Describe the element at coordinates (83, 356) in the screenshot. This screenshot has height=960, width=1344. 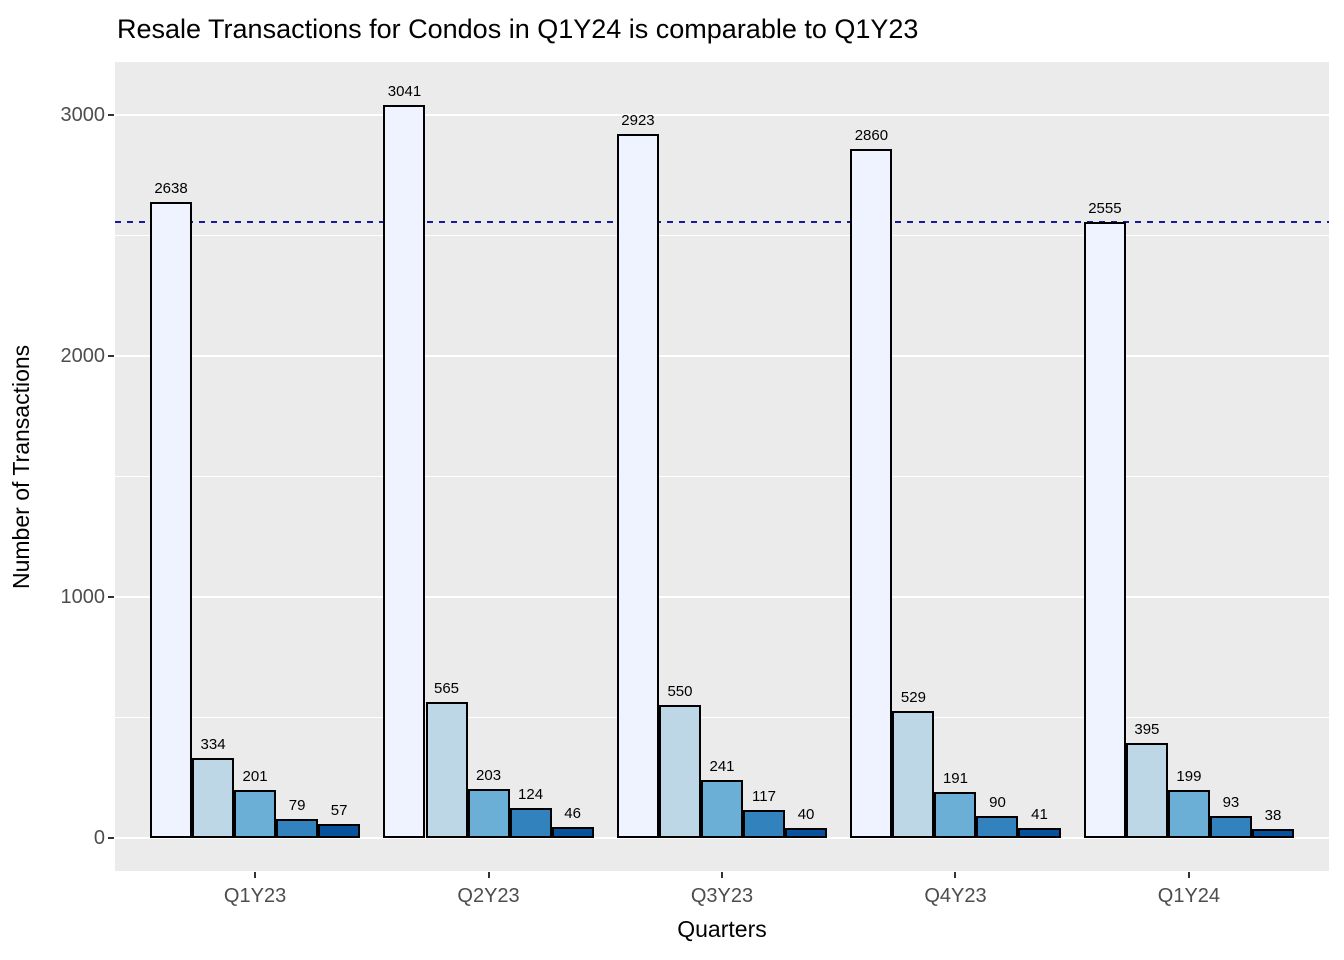
I see `y-tick-label: 2000` at that location.